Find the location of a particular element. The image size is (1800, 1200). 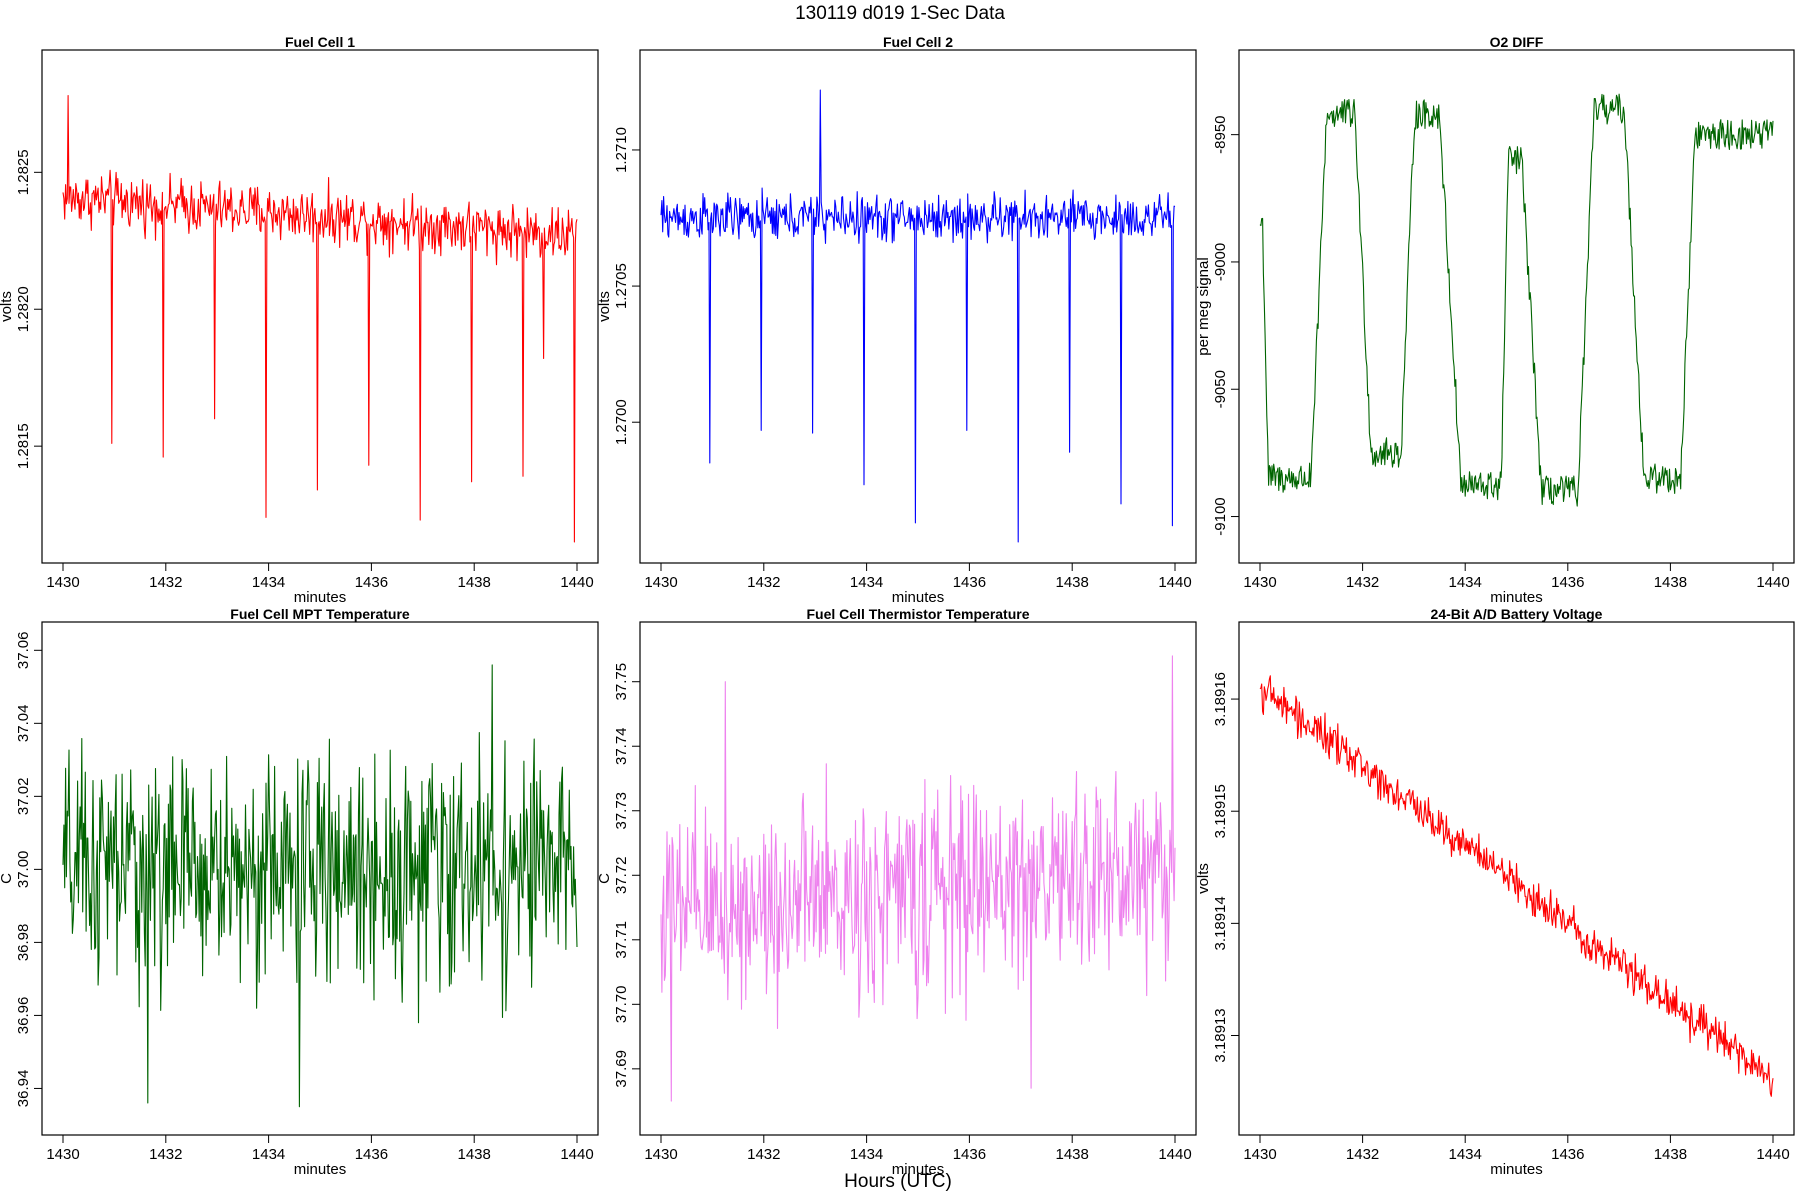

y-tick-label: 37.06 is located at coordinates (23, 651).